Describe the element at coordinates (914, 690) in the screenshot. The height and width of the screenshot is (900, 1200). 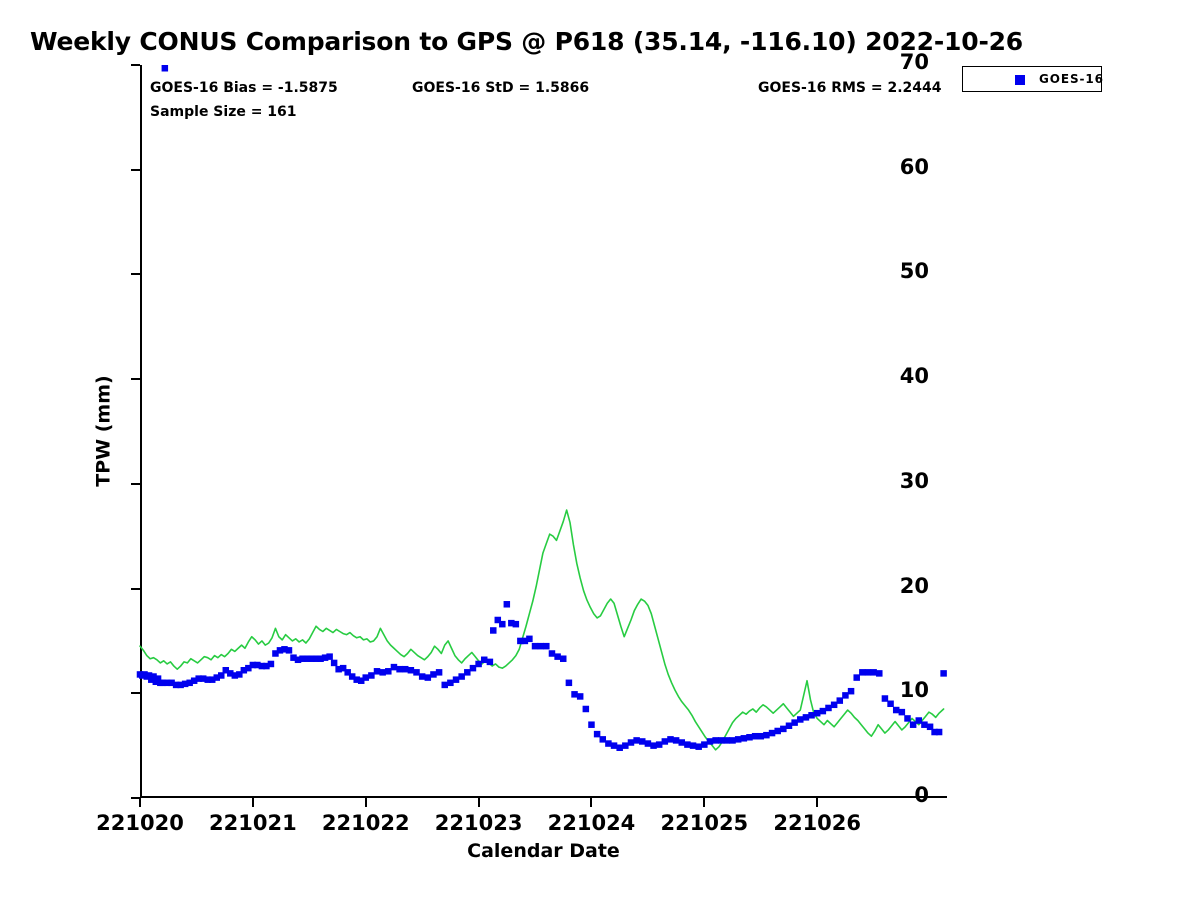
I see `y-tick-label-10: 10` at that location.